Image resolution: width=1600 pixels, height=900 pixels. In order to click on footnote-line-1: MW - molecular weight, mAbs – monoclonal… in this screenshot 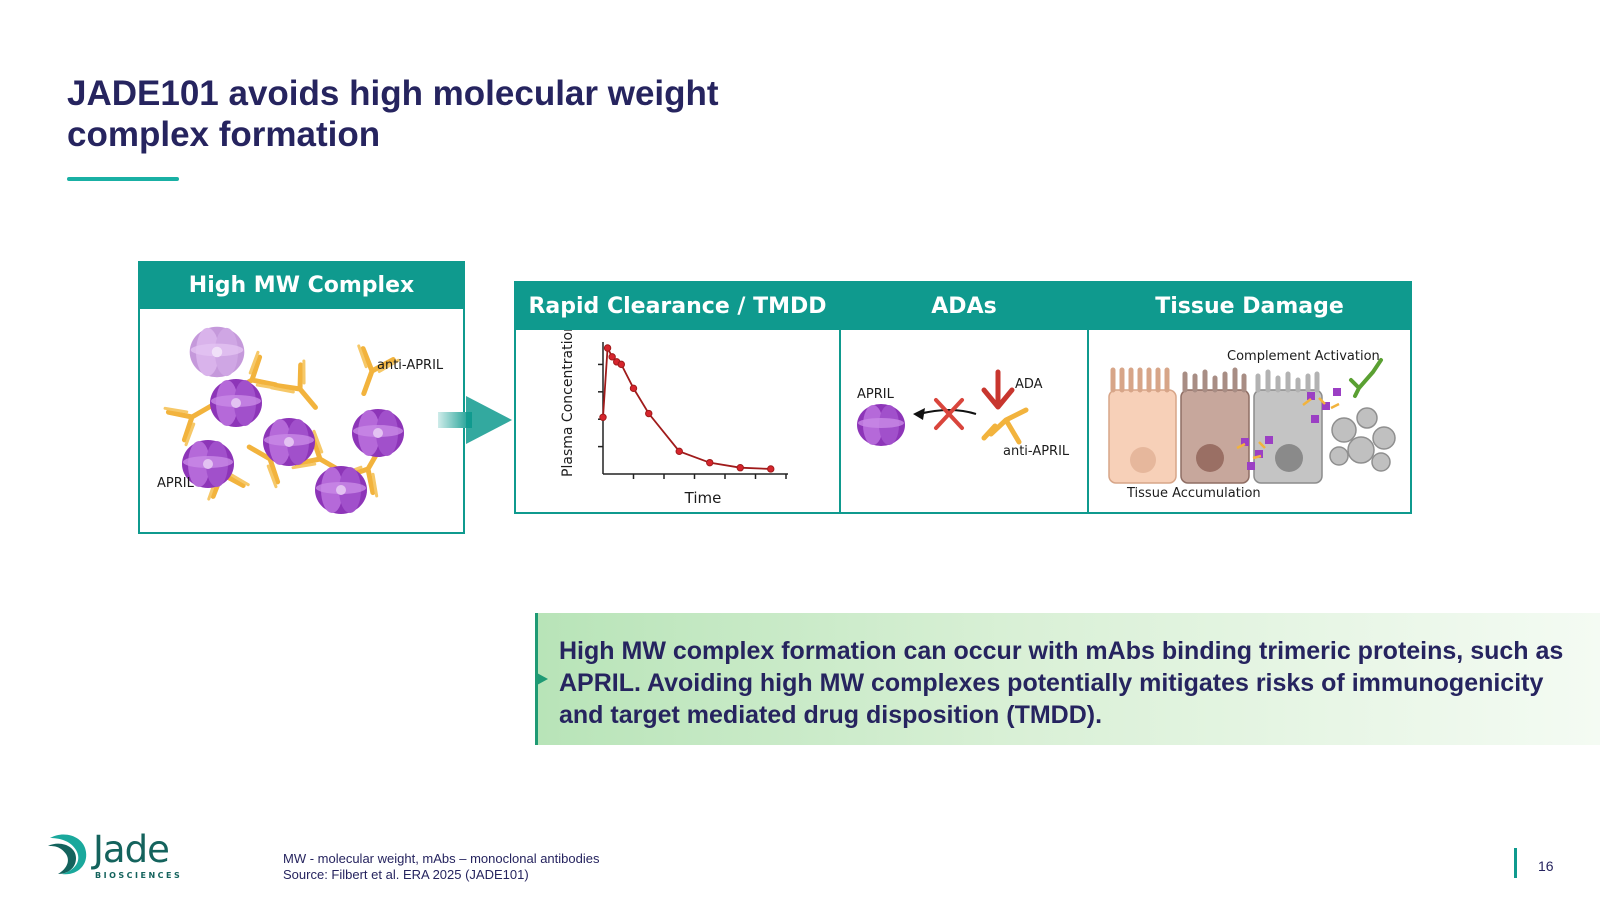, I will do `click(441, 858)`.